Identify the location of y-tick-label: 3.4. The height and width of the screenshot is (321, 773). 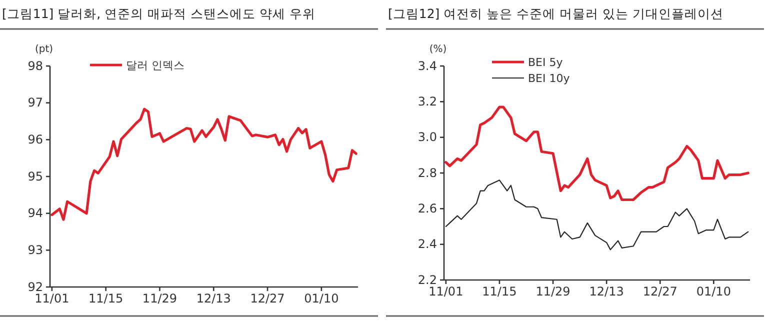
(427, 65).